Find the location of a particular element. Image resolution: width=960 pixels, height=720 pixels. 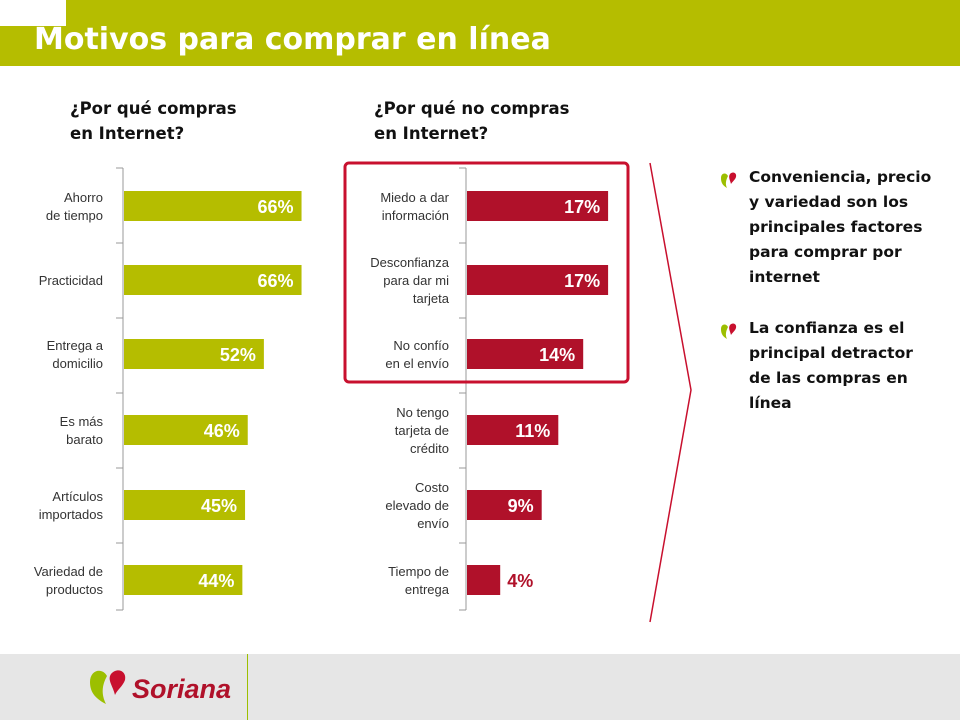

data-label: 52% is located at coordinates (238, 355).